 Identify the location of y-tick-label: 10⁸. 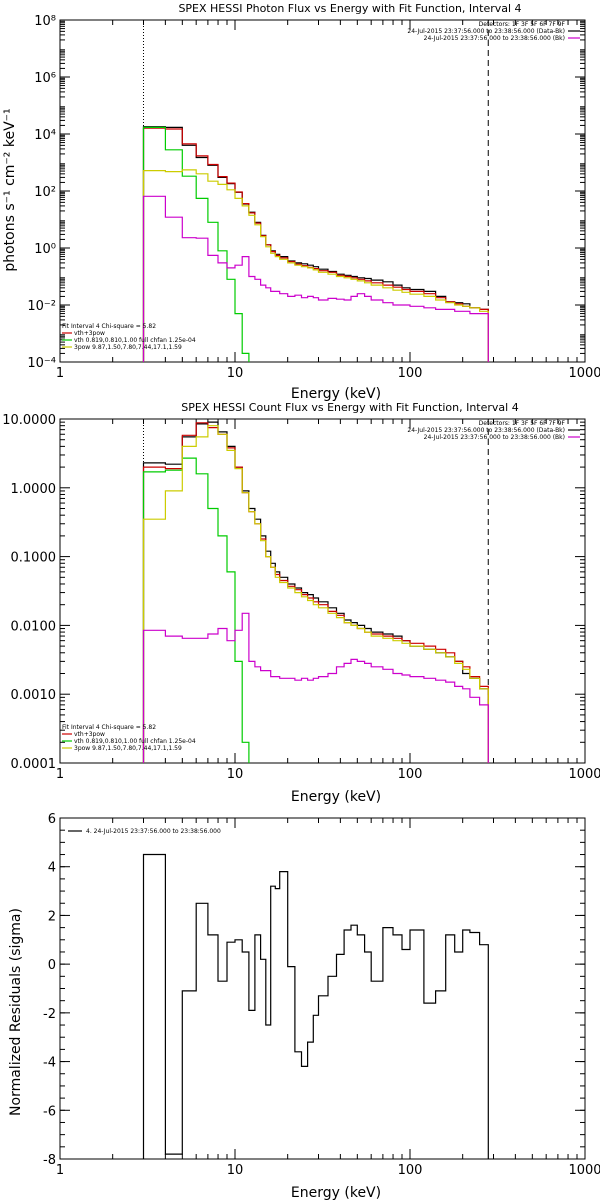
(45, 21).